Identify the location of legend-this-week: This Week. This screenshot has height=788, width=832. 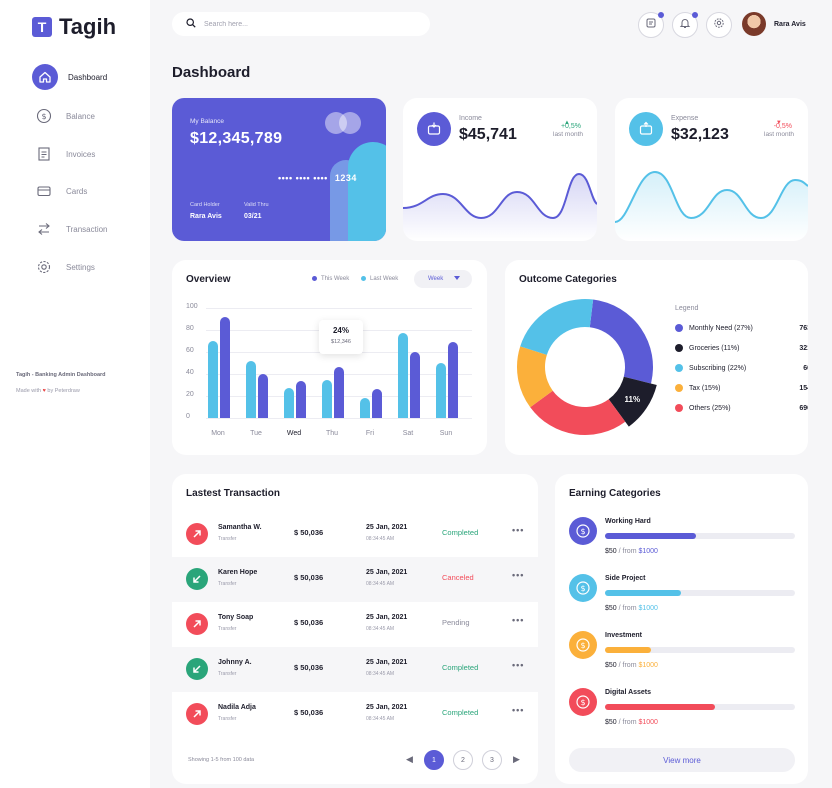
(330, 279).